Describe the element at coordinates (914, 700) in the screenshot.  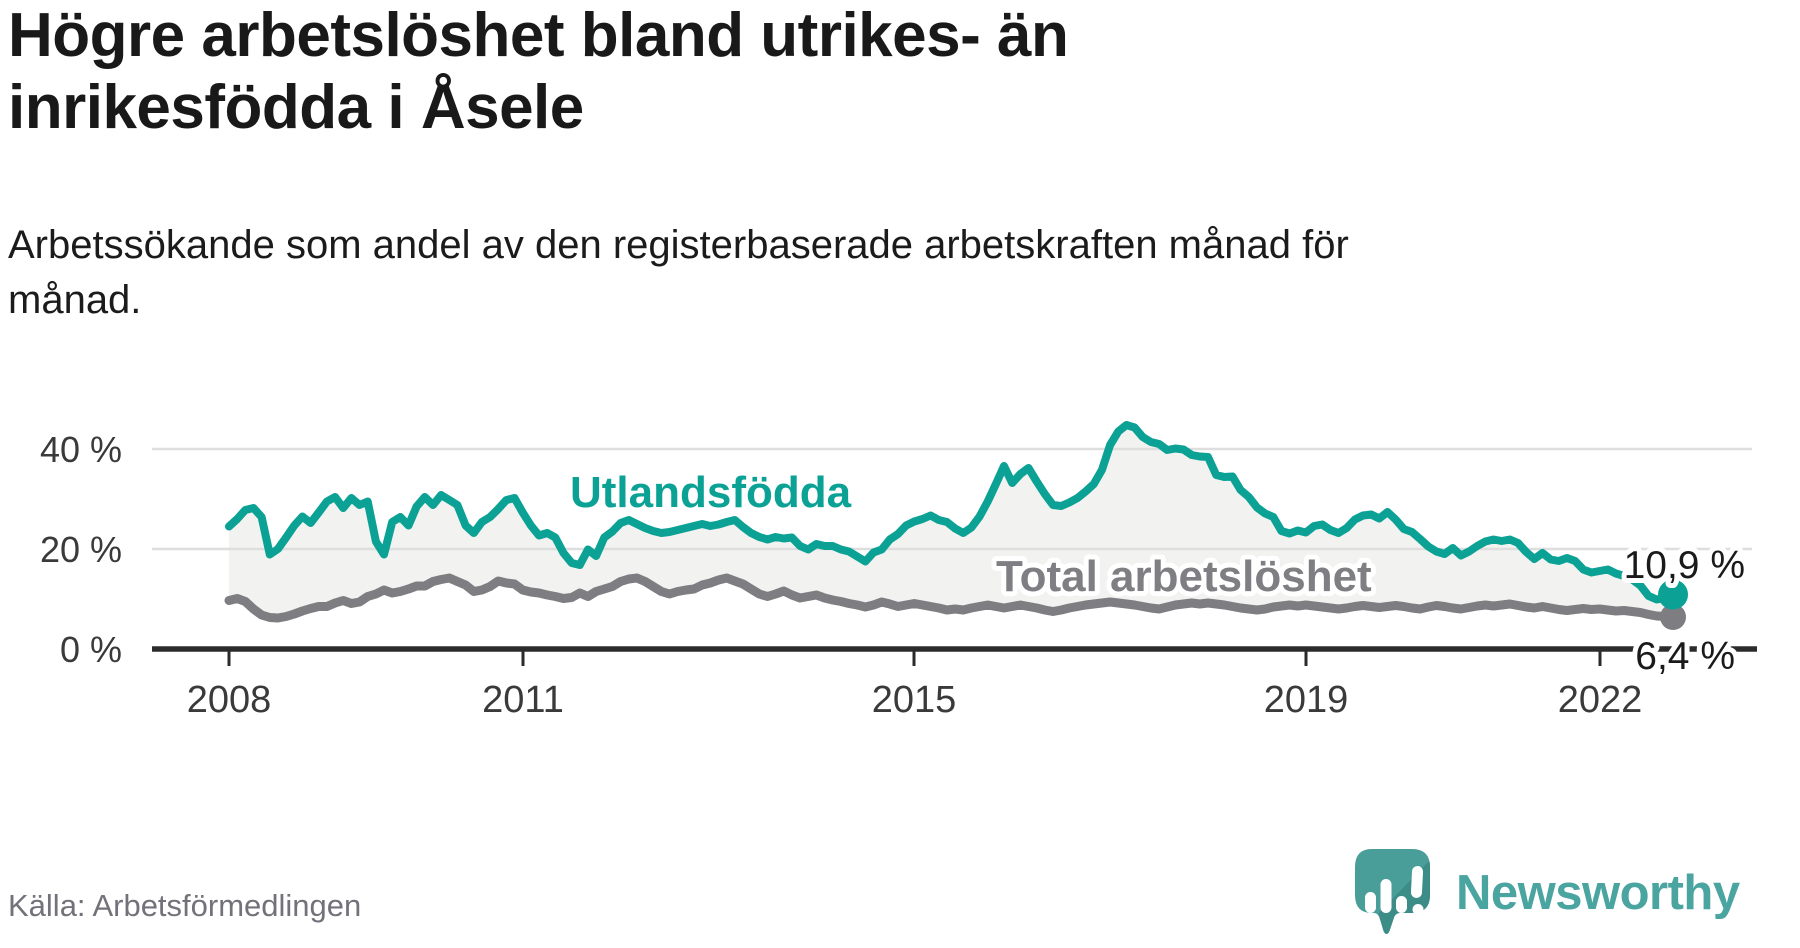
I see `x-tick-2015: 2015` at that location.